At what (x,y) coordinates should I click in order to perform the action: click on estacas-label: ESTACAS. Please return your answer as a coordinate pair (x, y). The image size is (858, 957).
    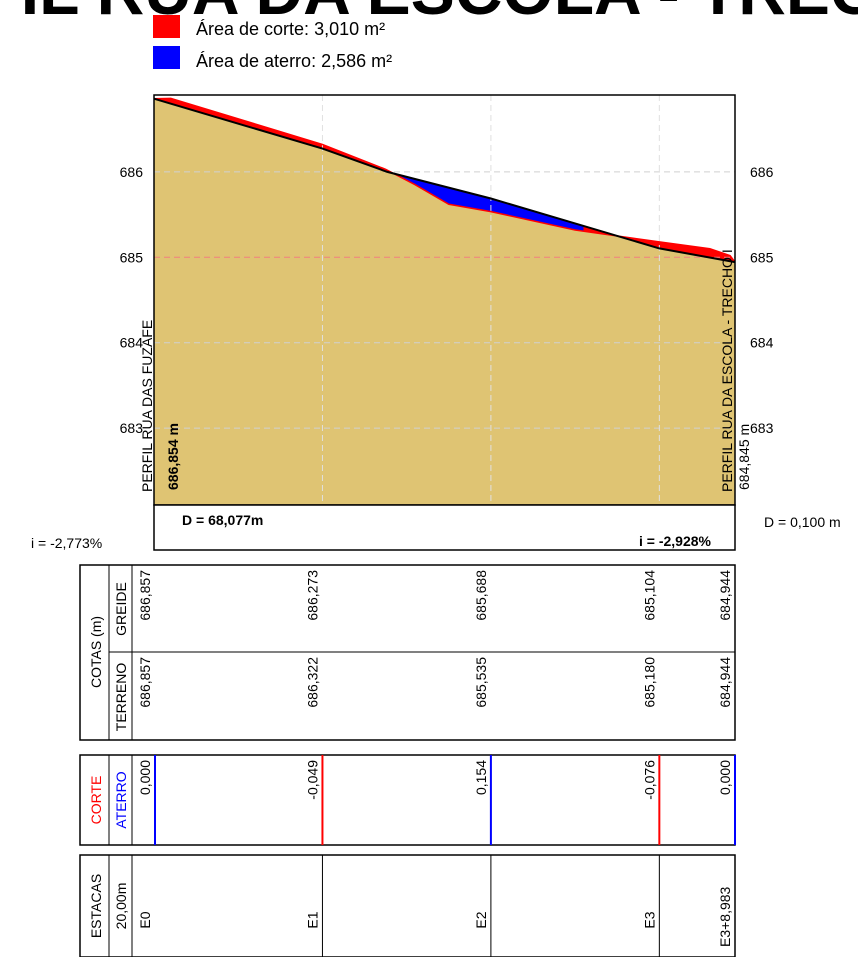
    Looking at the image, I should click on (96, 906).